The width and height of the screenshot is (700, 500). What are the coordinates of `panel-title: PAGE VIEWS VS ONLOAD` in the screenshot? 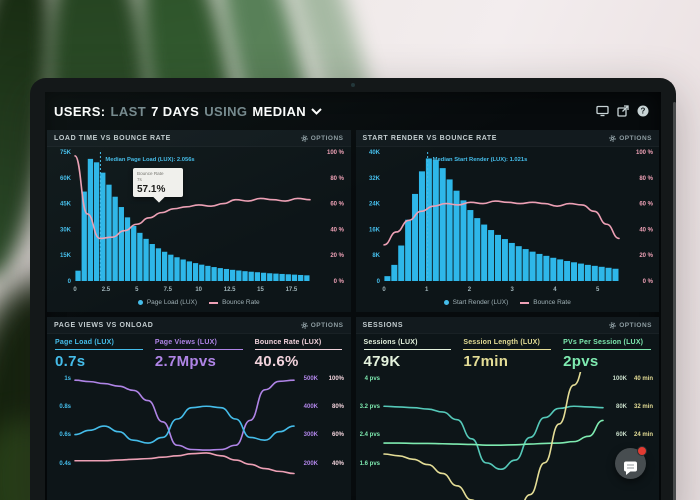 It's located at (104, 325).